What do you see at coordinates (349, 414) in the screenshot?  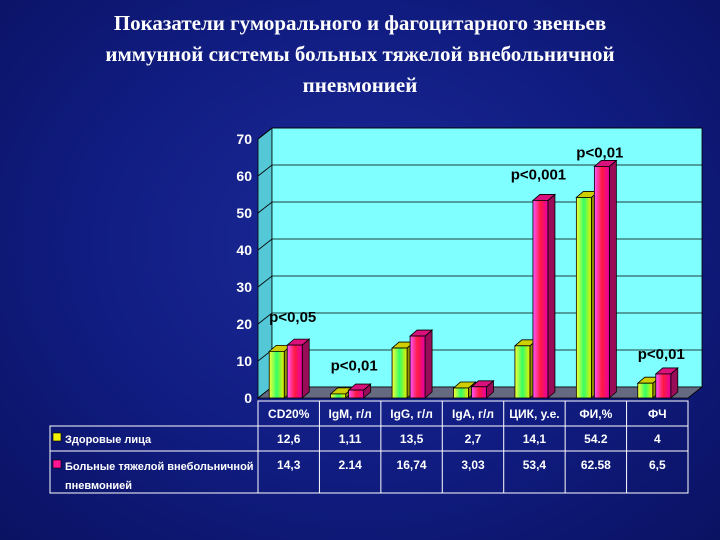 I see `x-category-label: IgM, г/л` at bounding box center [349, 414].